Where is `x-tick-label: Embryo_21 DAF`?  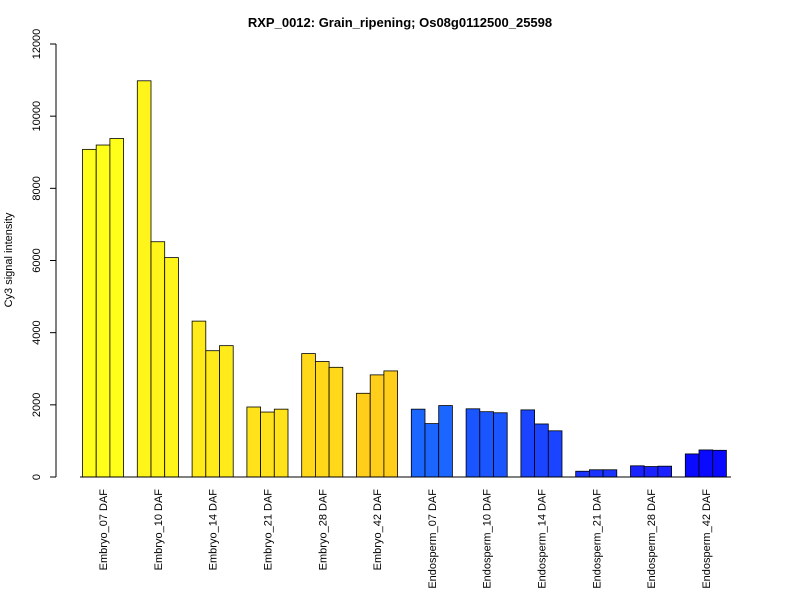 x-tick-label: Embryo_21 DAF is located at coordinates (268, 530).